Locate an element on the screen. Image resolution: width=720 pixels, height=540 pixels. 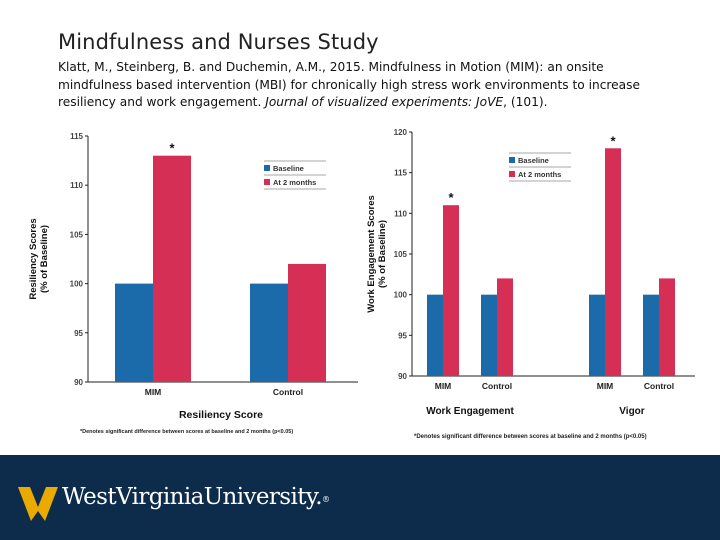
y-axis-label-line: Work Engagement Scores is located at coordinates (371, 254).